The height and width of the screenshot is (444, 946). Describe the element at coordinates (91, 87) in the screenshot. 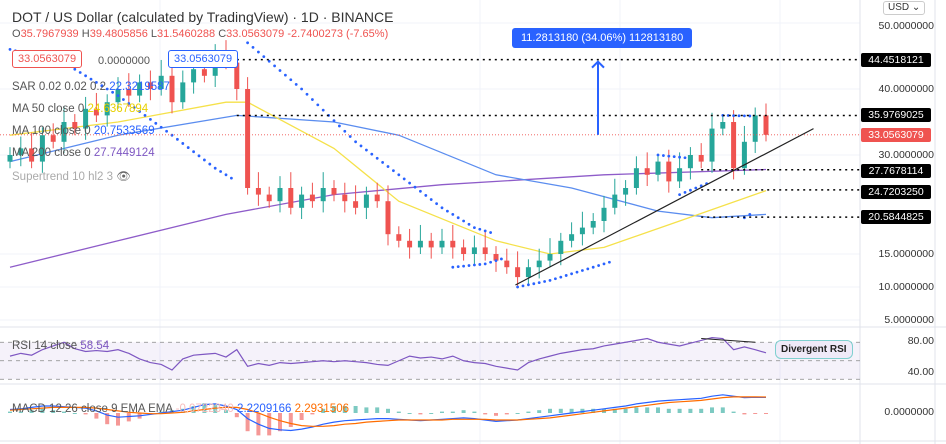

I see `indicator-sar: SAR 0.02 0.02 0.2 22.3219587` at that location.